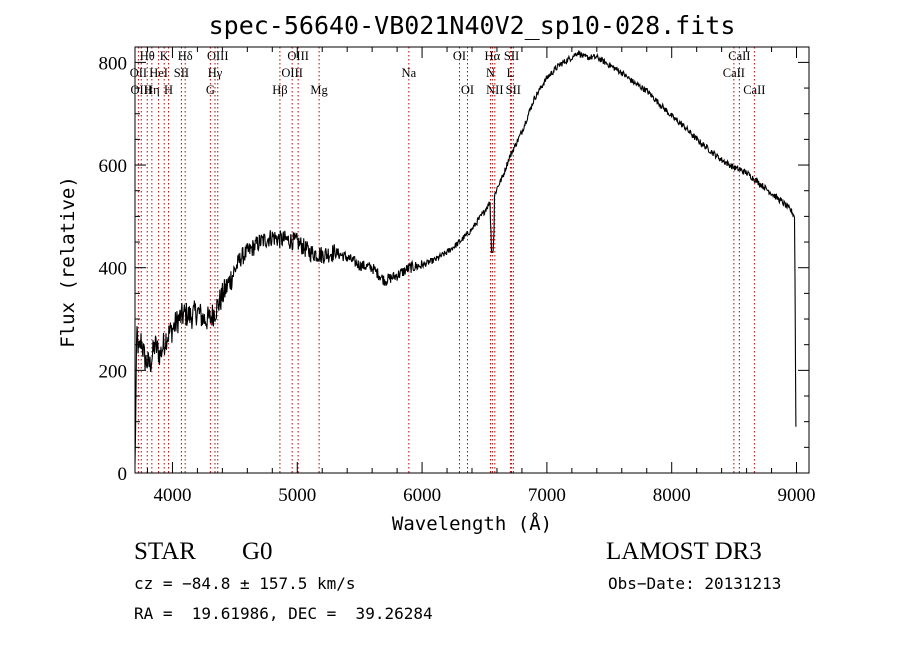 This screenshot has width=900, height=649. Describe the element at coordinates (422, 495) in the screenshot. I see `x-tick-label-2: 6000` at that location.